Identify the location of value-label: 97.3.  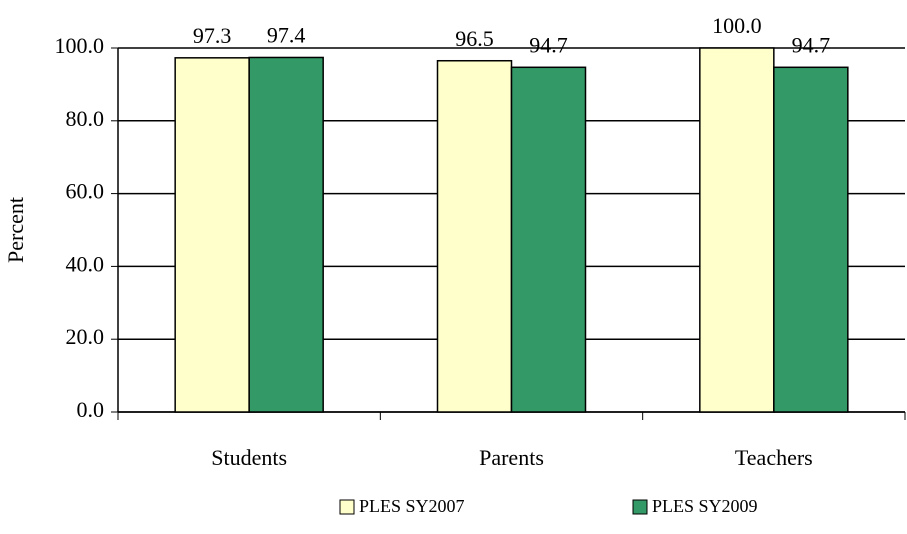
(212, 35).